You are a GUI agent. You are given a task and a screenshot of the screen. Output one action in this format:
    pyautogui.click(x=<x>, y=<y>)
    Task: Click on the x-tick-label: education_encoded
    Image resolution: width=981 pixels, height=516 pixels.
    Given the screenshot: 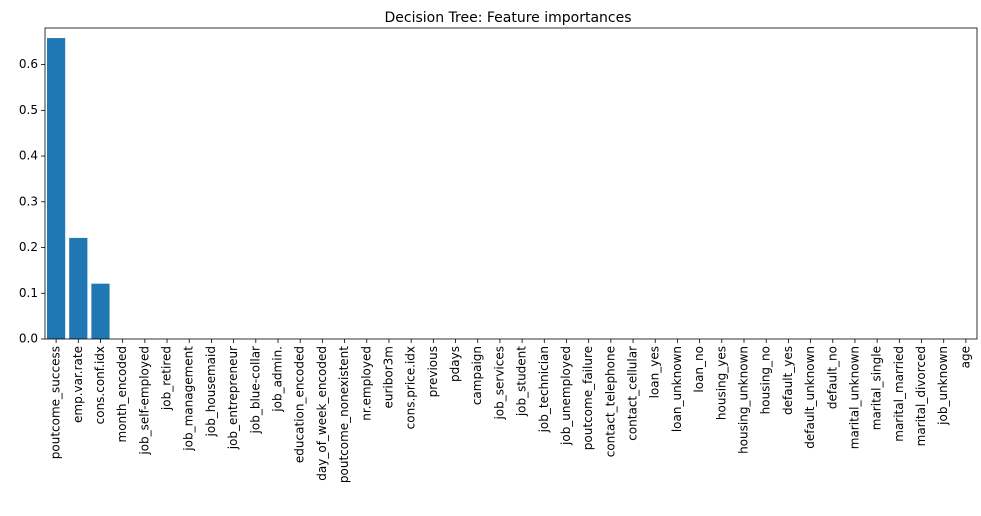 What is the action you would take?
    pyautogui.click(x=300, y=404)
    